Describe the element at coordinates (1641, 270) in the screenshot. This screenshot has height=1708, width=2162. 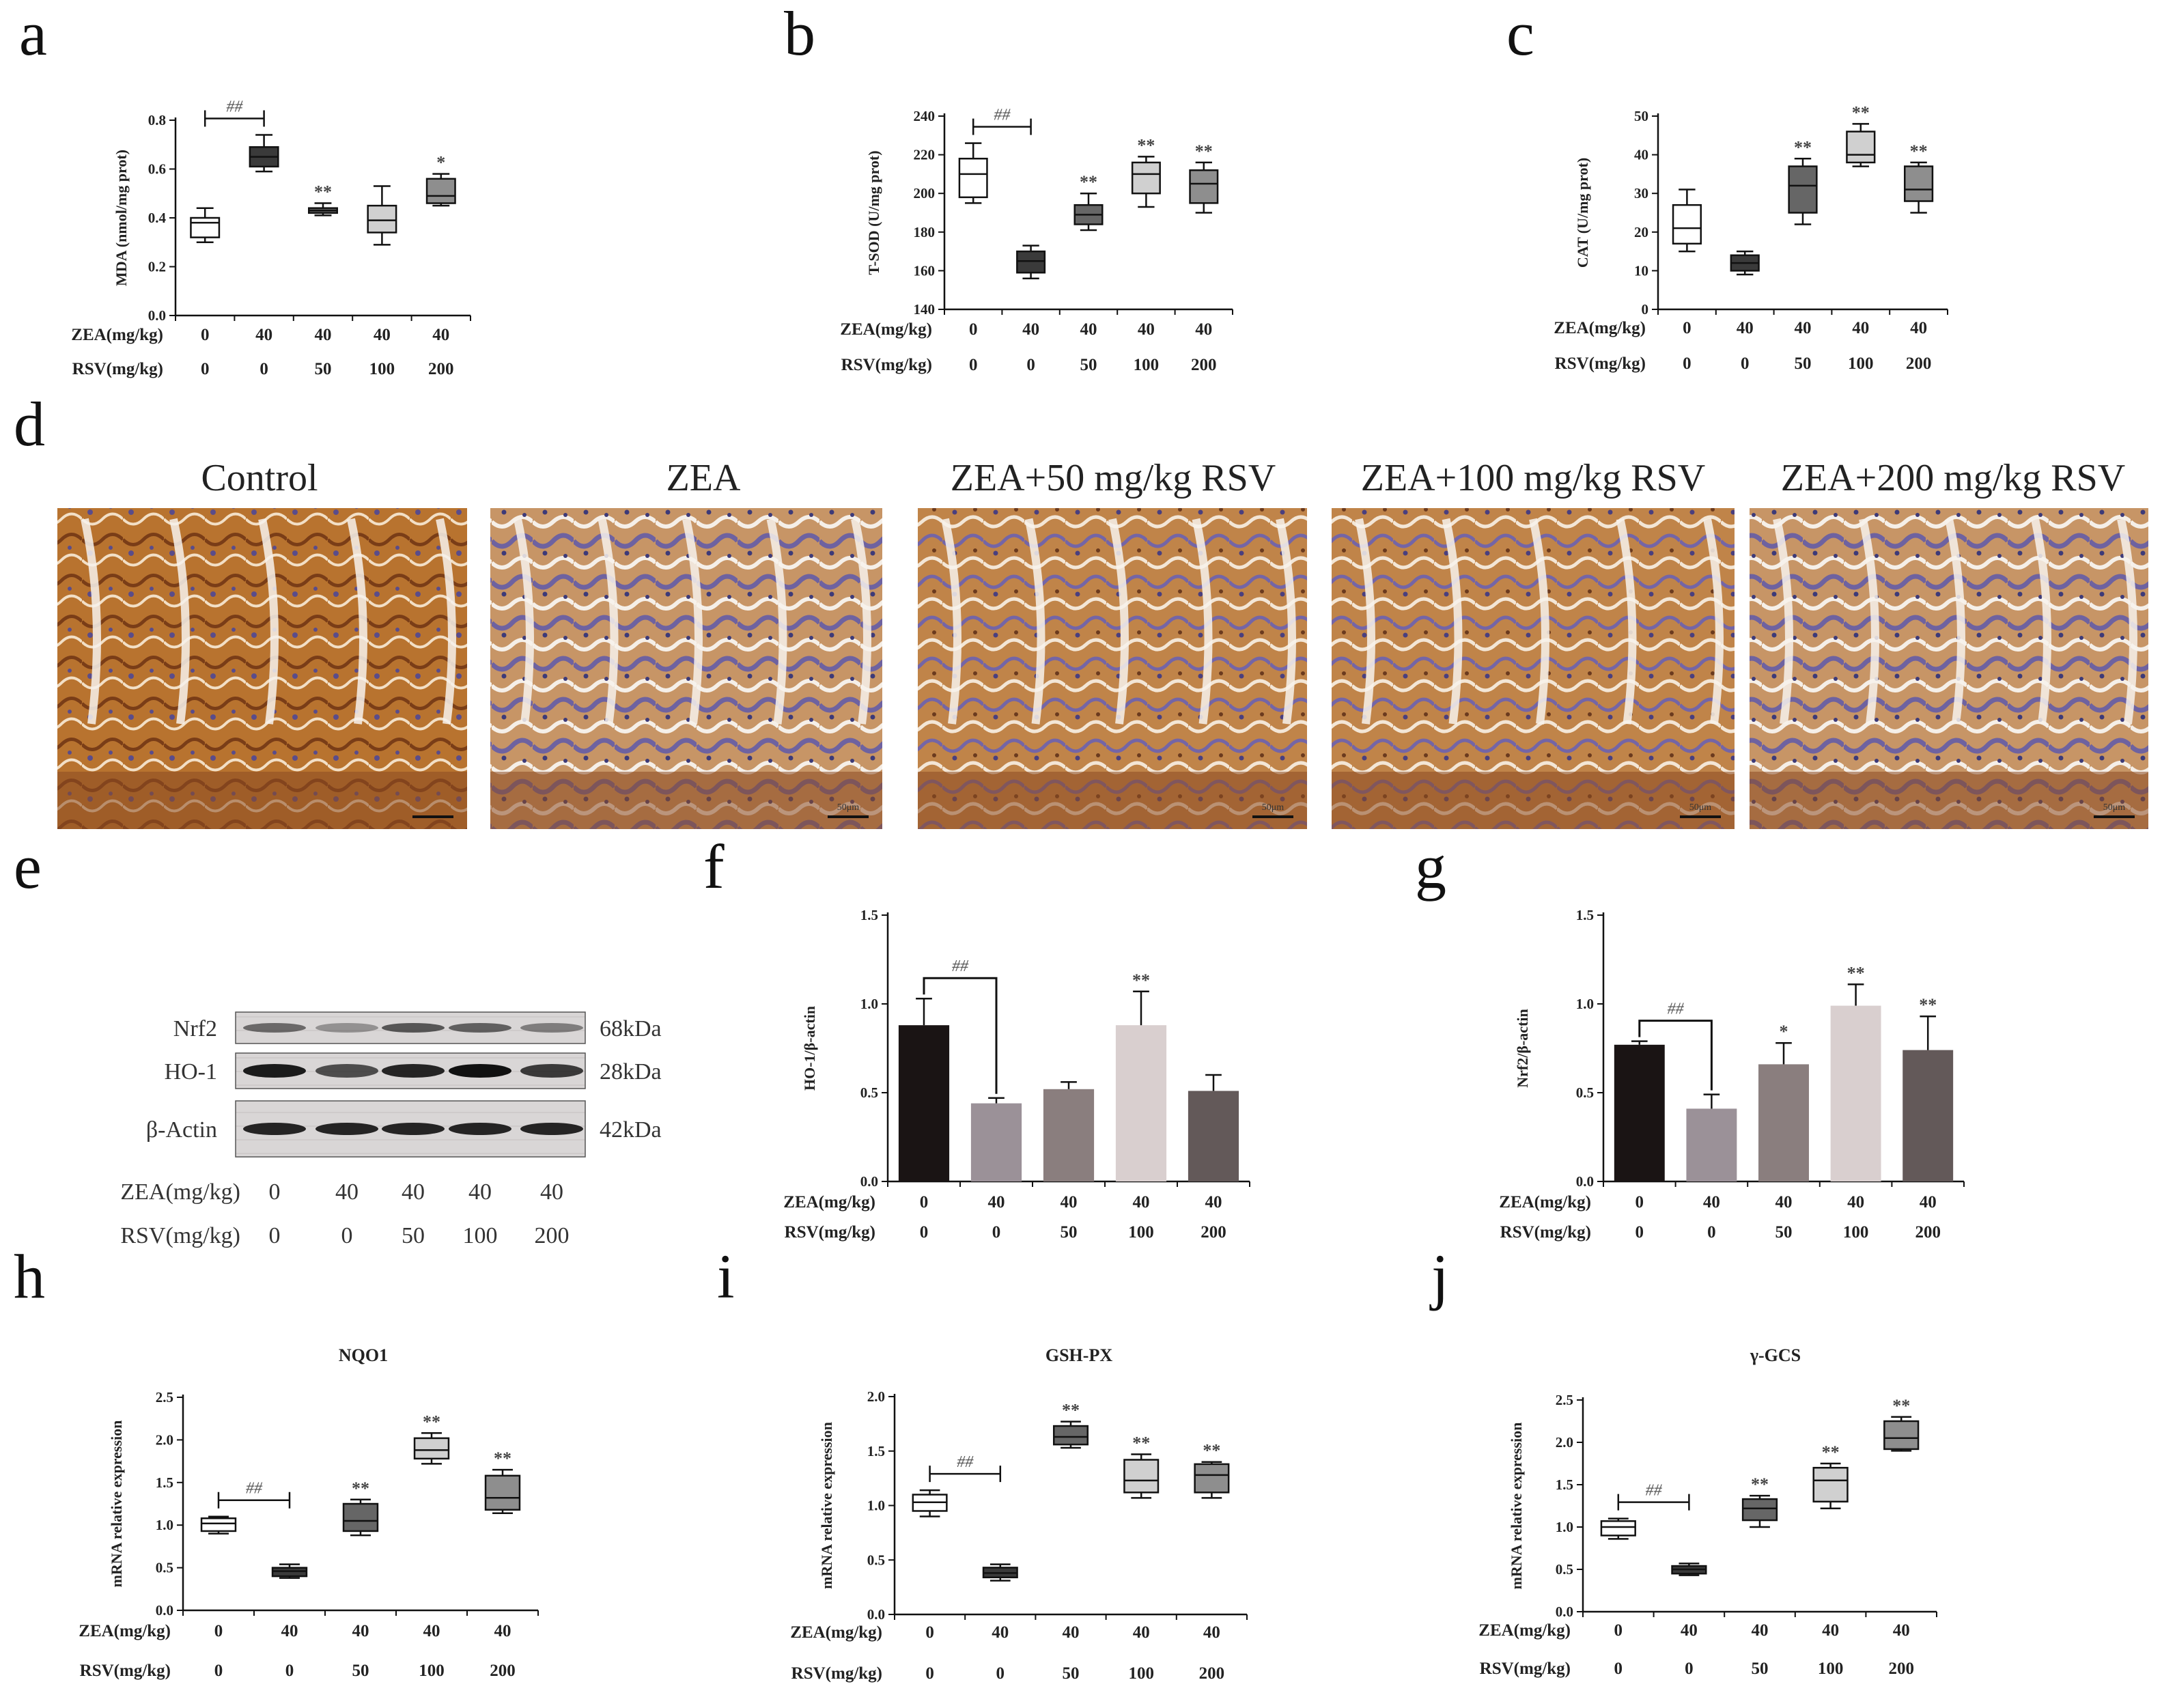
I see `y-tick-label: 10` at that location.